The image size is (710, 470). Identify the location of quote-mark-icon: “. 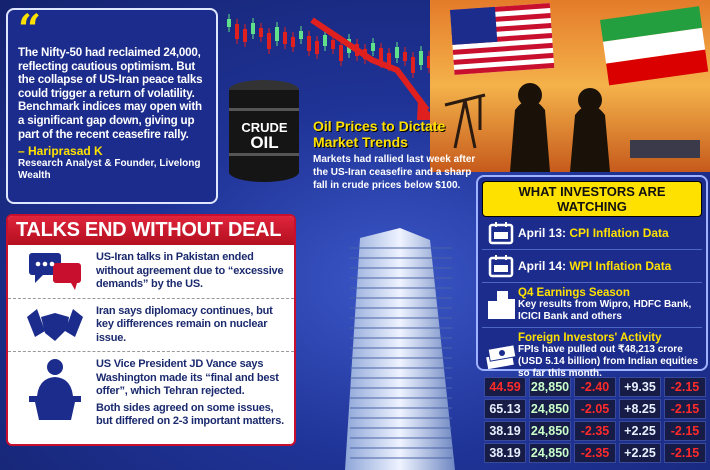
(30, 29).